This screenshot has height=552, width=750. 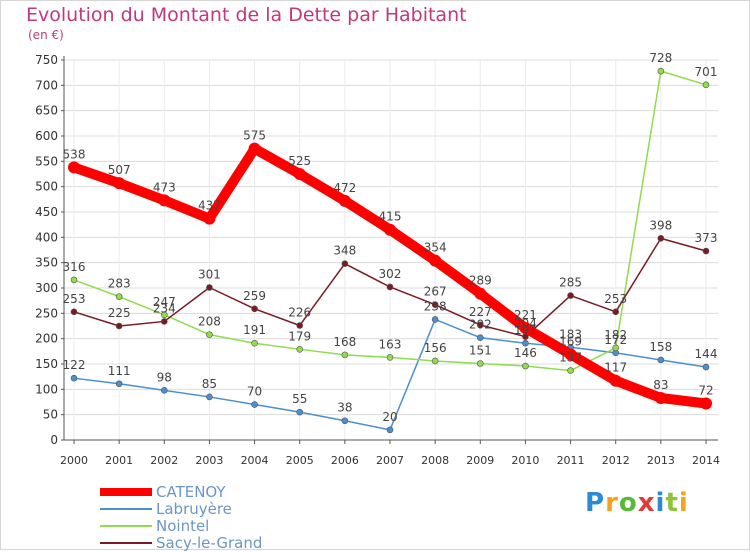 What do you see at coordinates (209, 206) in the screenshot?
I see `data-label-catenoy: 437` at bounding box center [209, 206].